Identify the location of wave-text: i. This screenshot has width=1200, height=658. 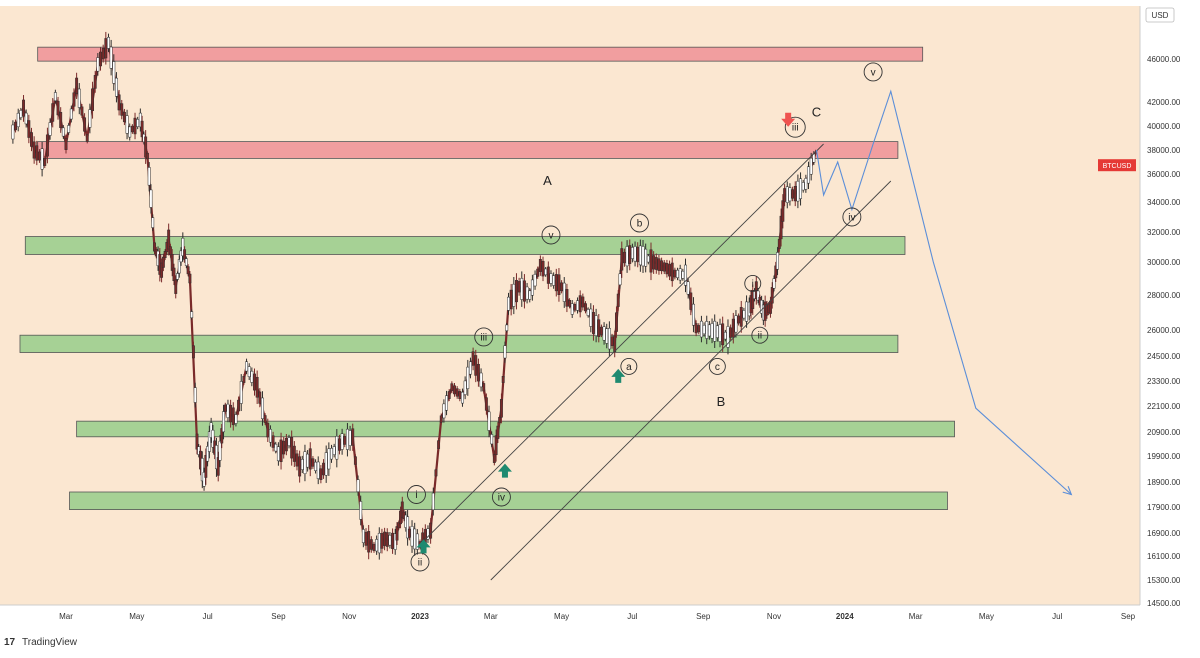
(416, 495).